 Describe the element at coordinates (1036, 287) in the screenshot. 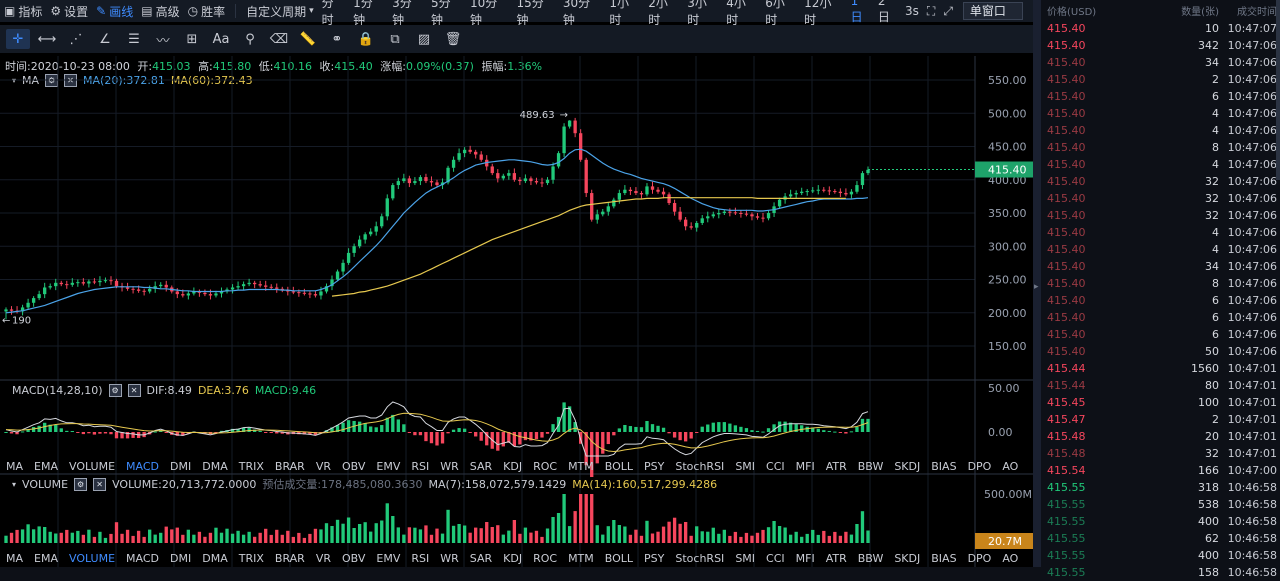

I see `collapse-icon: ▸` at that location.